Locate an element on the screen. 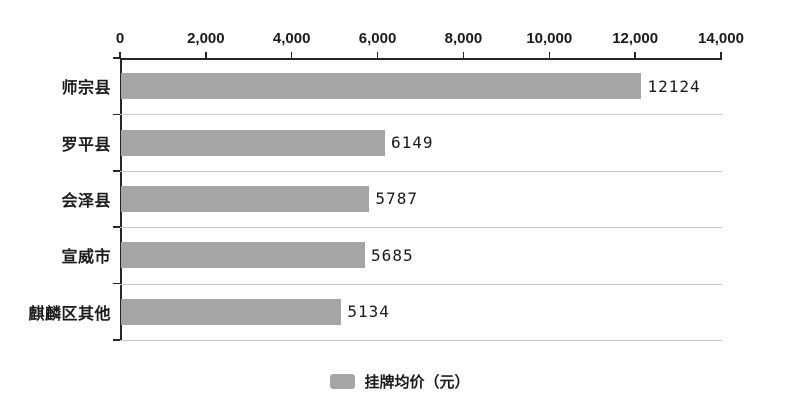 Image resolution: width=800 pixels, height=400 pixels. value-label: 5787 is located at coordinates (396, 199).